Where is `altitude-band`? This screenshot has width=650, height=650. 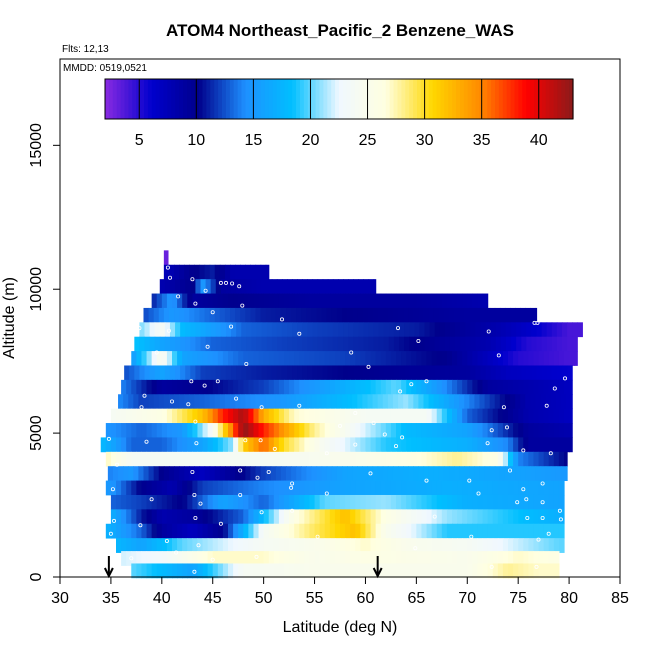
altitude-band is located at coordinates (216, 272).